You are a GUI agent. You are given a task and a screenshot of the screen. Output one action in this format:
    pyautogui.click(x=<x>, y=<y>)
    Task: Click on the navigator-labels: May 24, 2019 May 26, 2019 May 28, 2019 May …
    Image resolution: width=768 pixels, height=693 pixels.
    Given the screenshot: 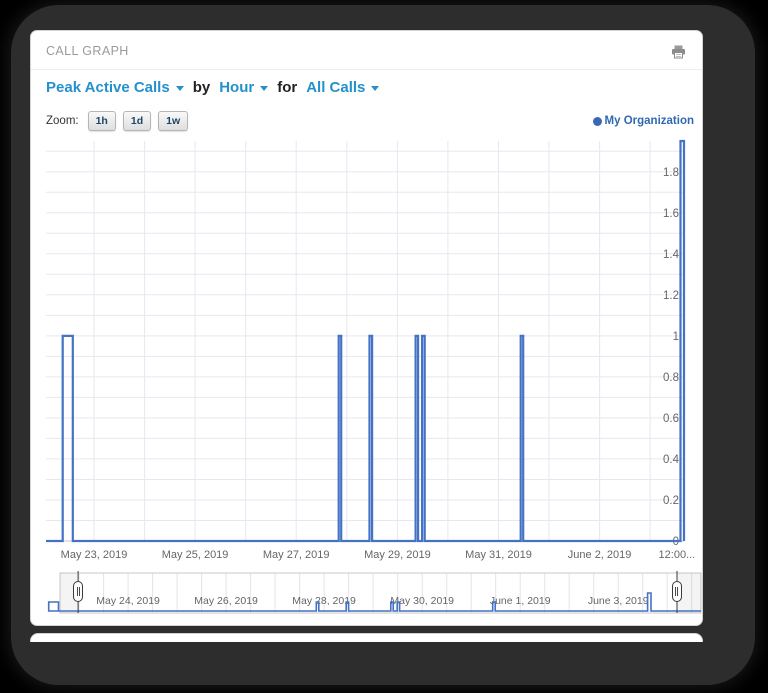 What is the action you would take?
    pyautogui.click(x=372, y=601)
    